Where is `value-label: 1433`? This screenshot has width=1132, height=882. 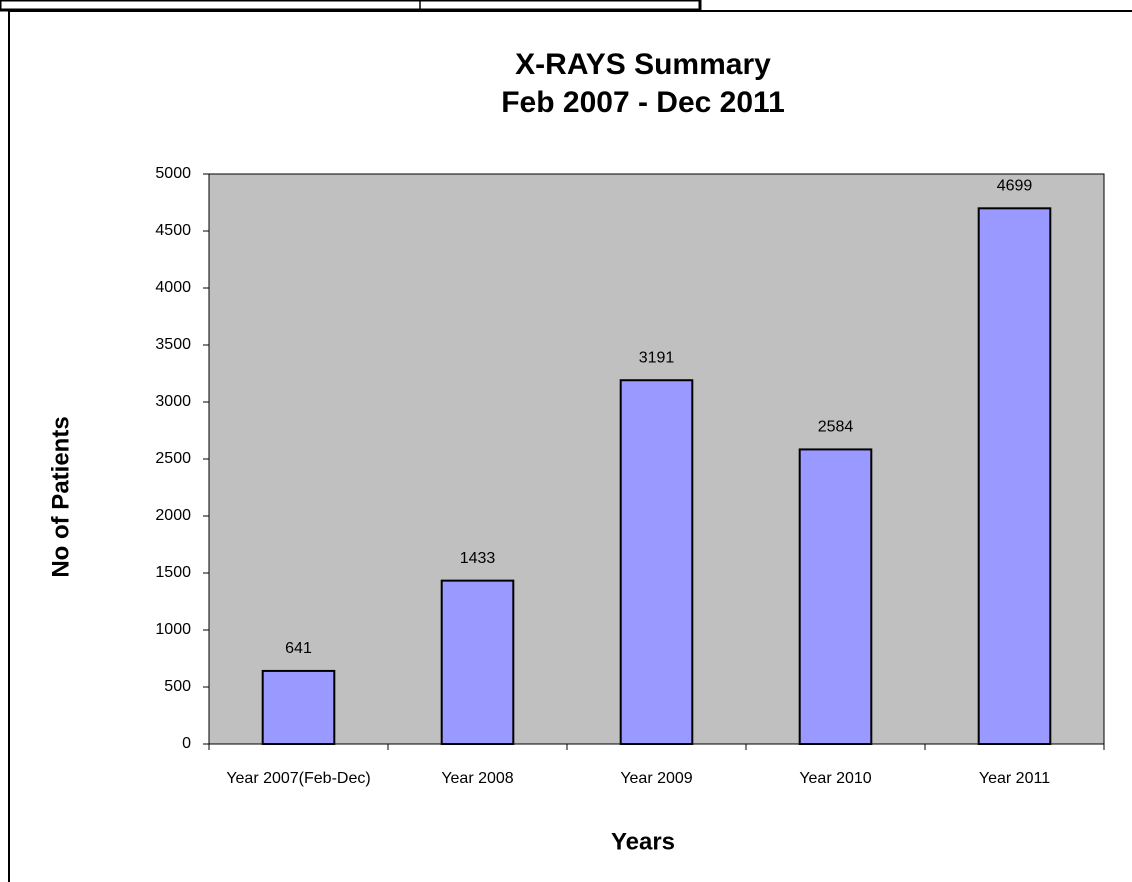
value-label: 1433 is located at coordinates (478, 558).